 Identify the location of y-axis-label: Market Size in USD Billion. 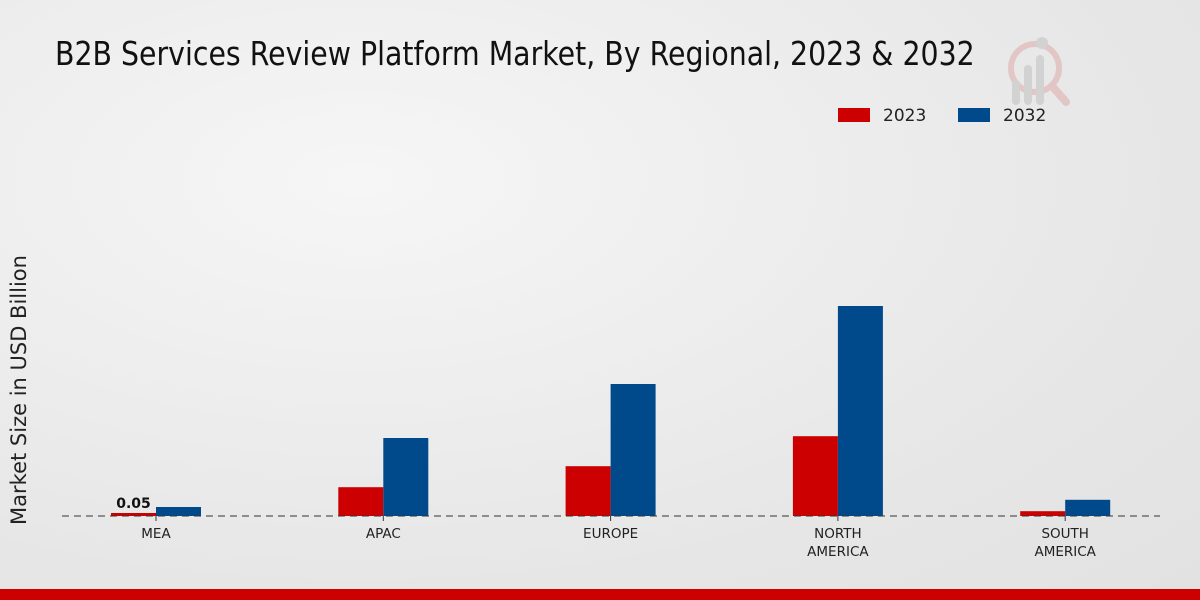
(19, 390).